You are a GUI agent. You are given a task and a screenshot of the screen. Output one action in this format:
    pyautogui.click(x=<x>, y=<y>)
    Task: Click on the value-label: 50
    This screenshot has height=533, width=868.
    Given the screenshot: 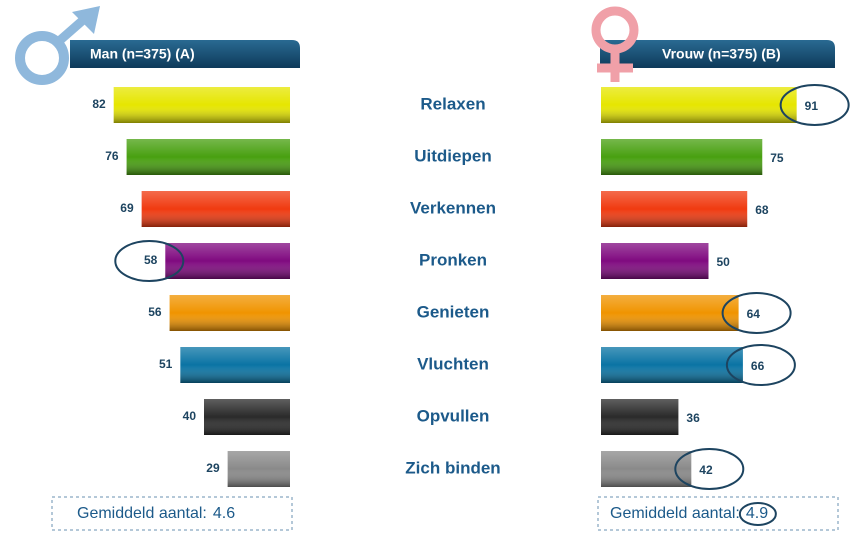 What is the action you would take?
    pyautogui.click(x=724, y=262)
    